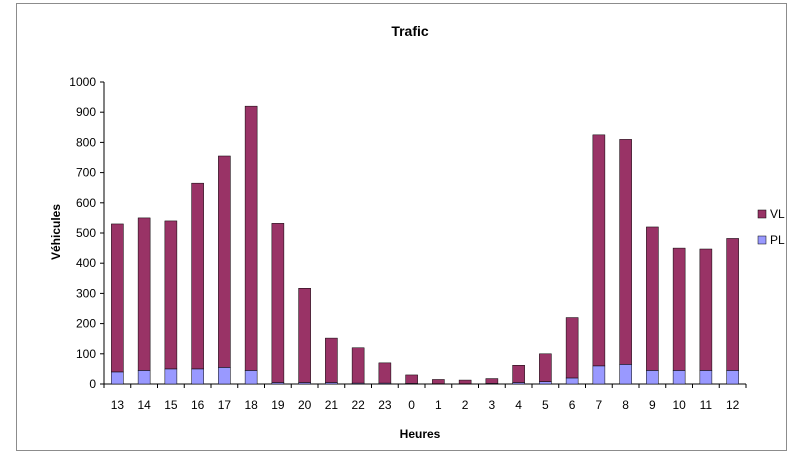  I want to click on y-tick-label: 900, so click(86, 112).